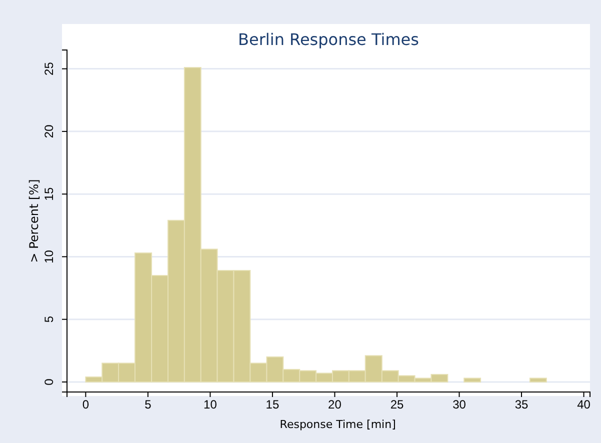  Describe the element at coordinates (148, 405) in the screenshot. I see `x-tick-label: 5` at that location.